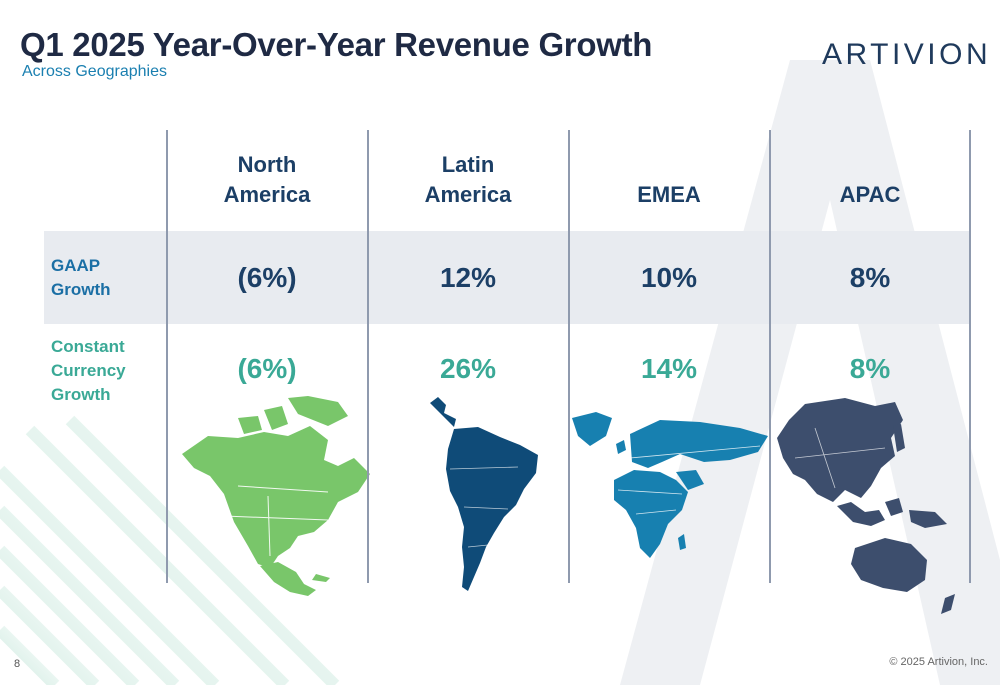 The width and height of the screenshot is (1000, 685). What do you see at coordinates (870, 277) in the screenshot?
I see `gaap-value-apac: 8%` at bounding box center [870, 277].